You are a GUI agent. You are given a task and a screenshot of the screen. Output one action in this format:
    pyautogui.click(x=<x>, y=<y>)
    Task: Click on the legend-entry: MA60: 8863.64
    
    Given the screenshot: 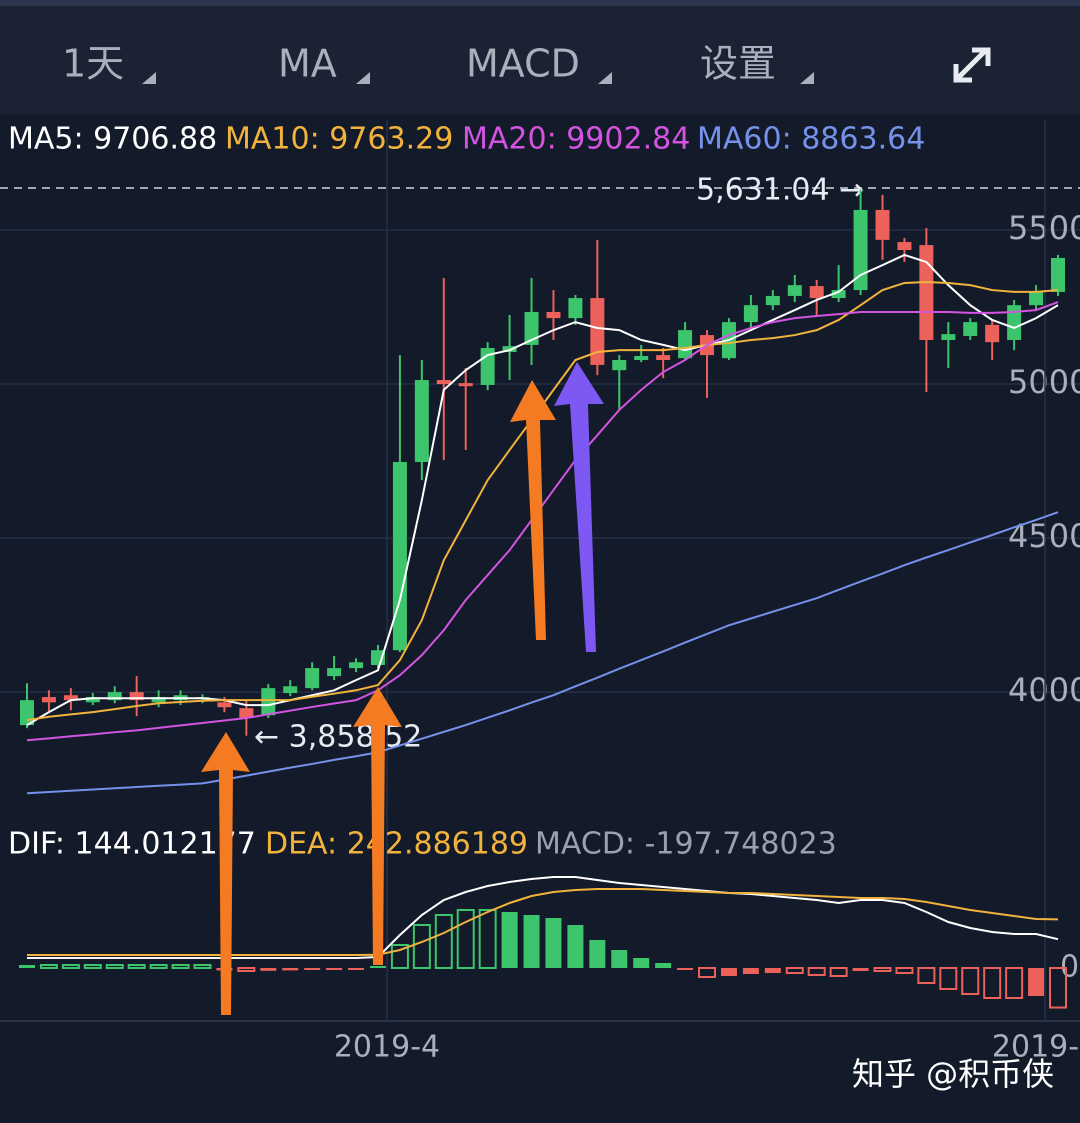 What is the action you would take?
    pyautogui.click(x=811, y=139)
    